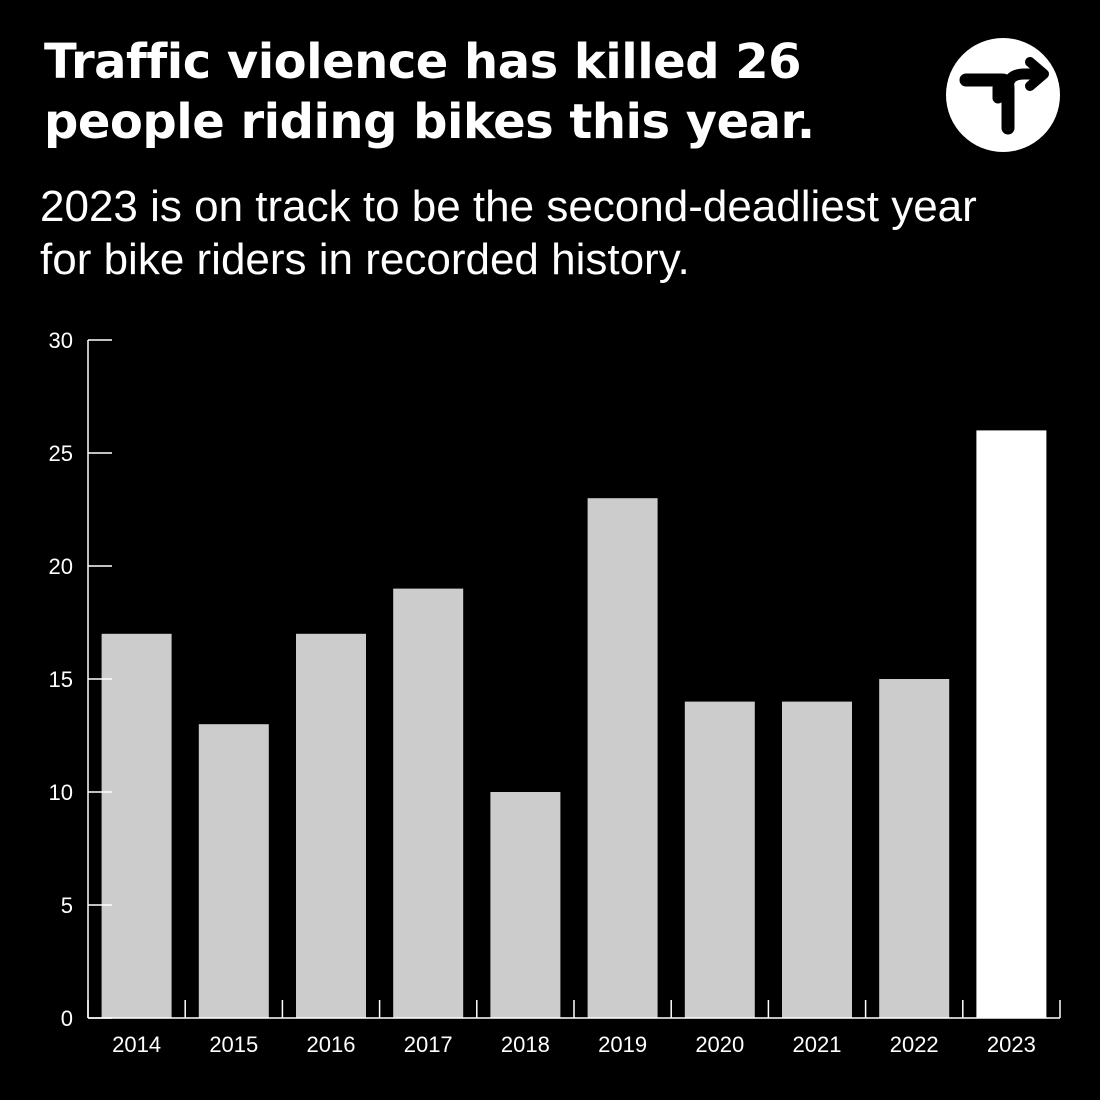 The width and height of the screenshot is (1100, 1100). Describe the element at coordinates (914, 848) in the screenshot. I see `bar-2022` at that location.